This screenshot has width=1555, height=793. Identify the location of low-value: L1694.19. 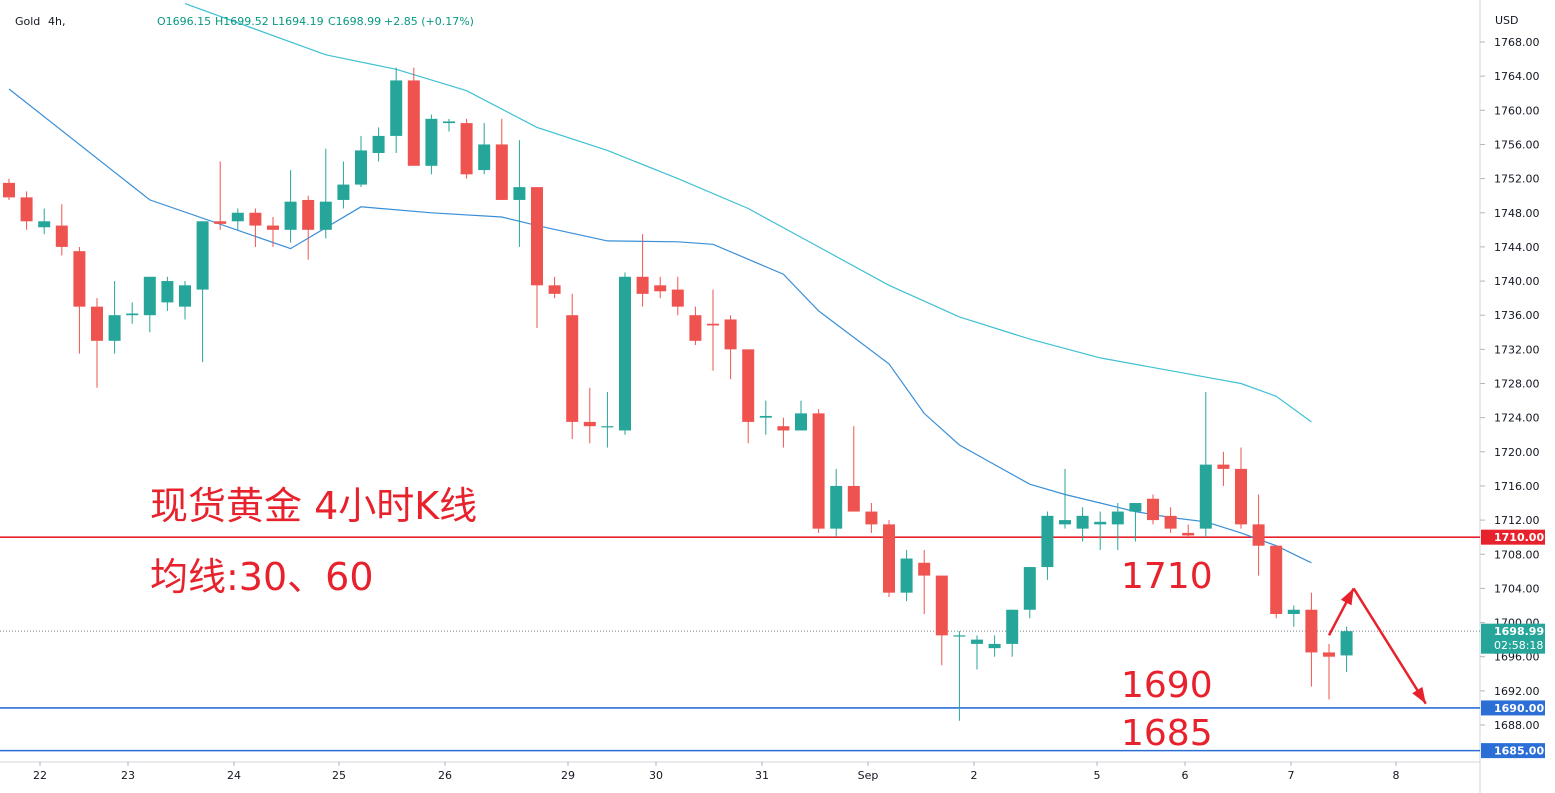
(298, 21).